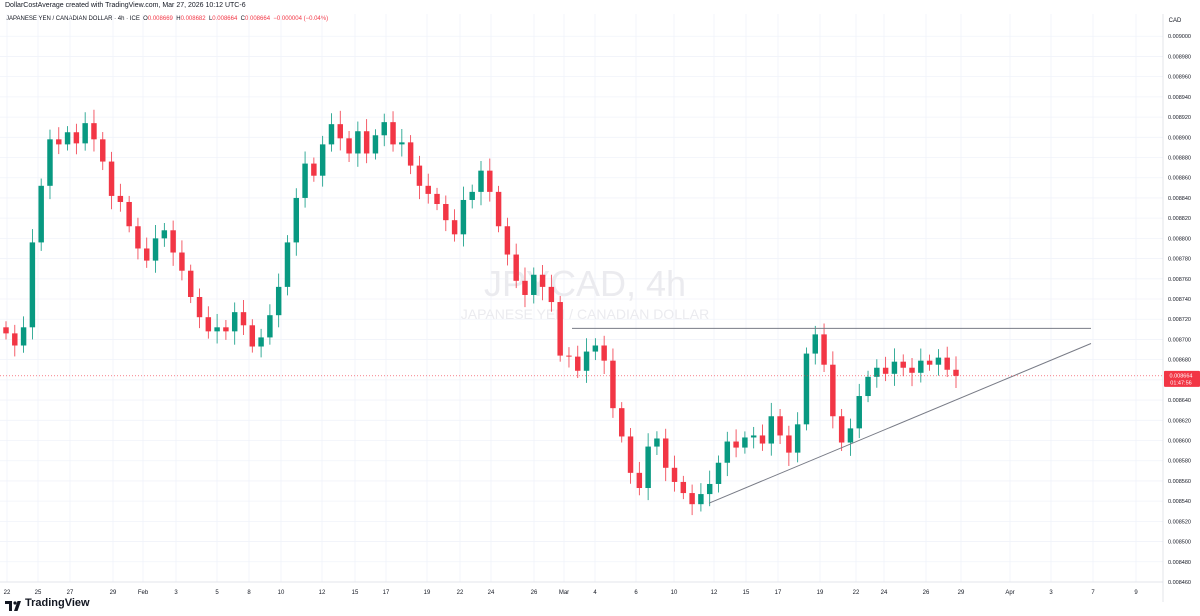 This screenshot has width=1200, height=616. I want to click on legend-close-label: C, so click(242, 19).